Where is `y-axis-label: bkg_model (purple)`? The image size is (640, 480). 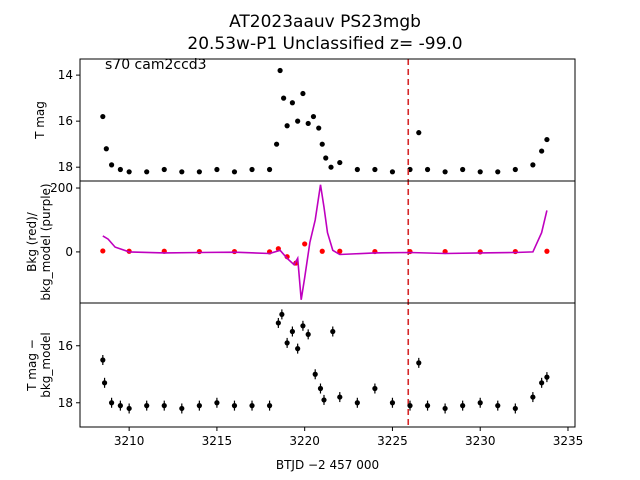 y-axis-label: bkg_model (purple) is located at coordinates (46, 241).